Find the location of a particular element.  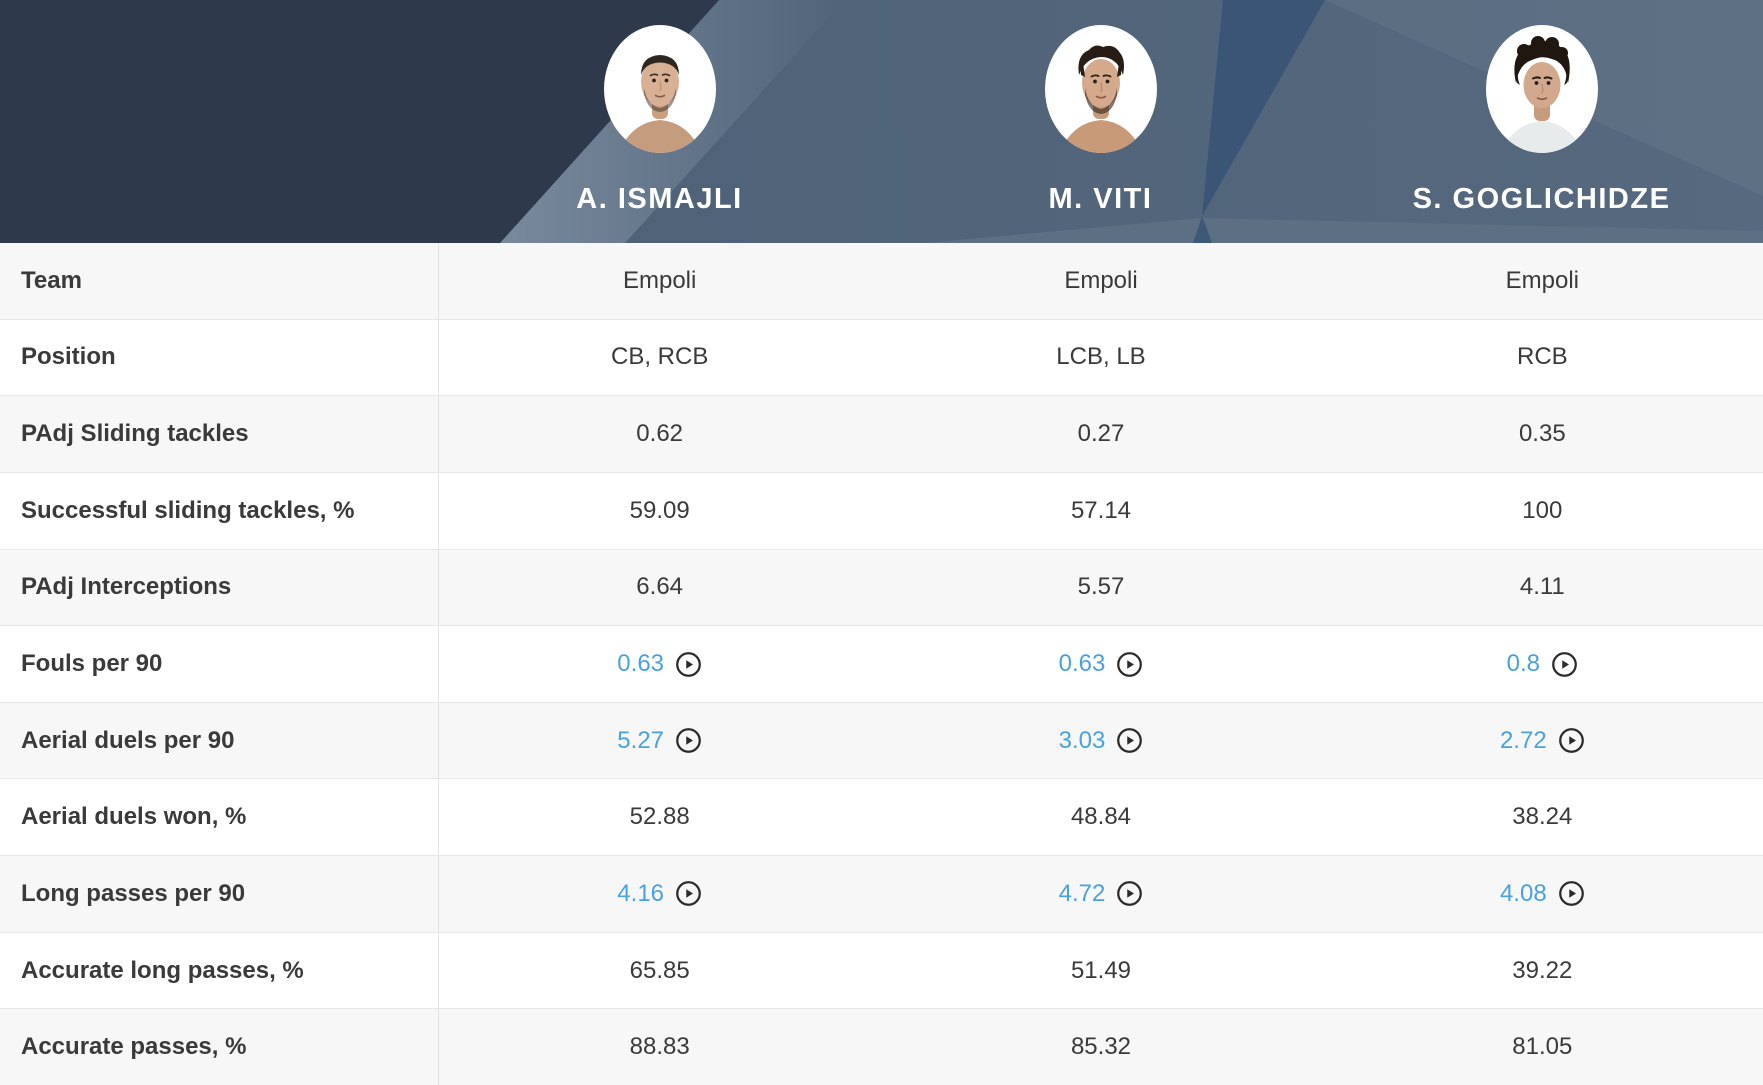

stat-number: 4.16 is located at coordinates (641, 893).